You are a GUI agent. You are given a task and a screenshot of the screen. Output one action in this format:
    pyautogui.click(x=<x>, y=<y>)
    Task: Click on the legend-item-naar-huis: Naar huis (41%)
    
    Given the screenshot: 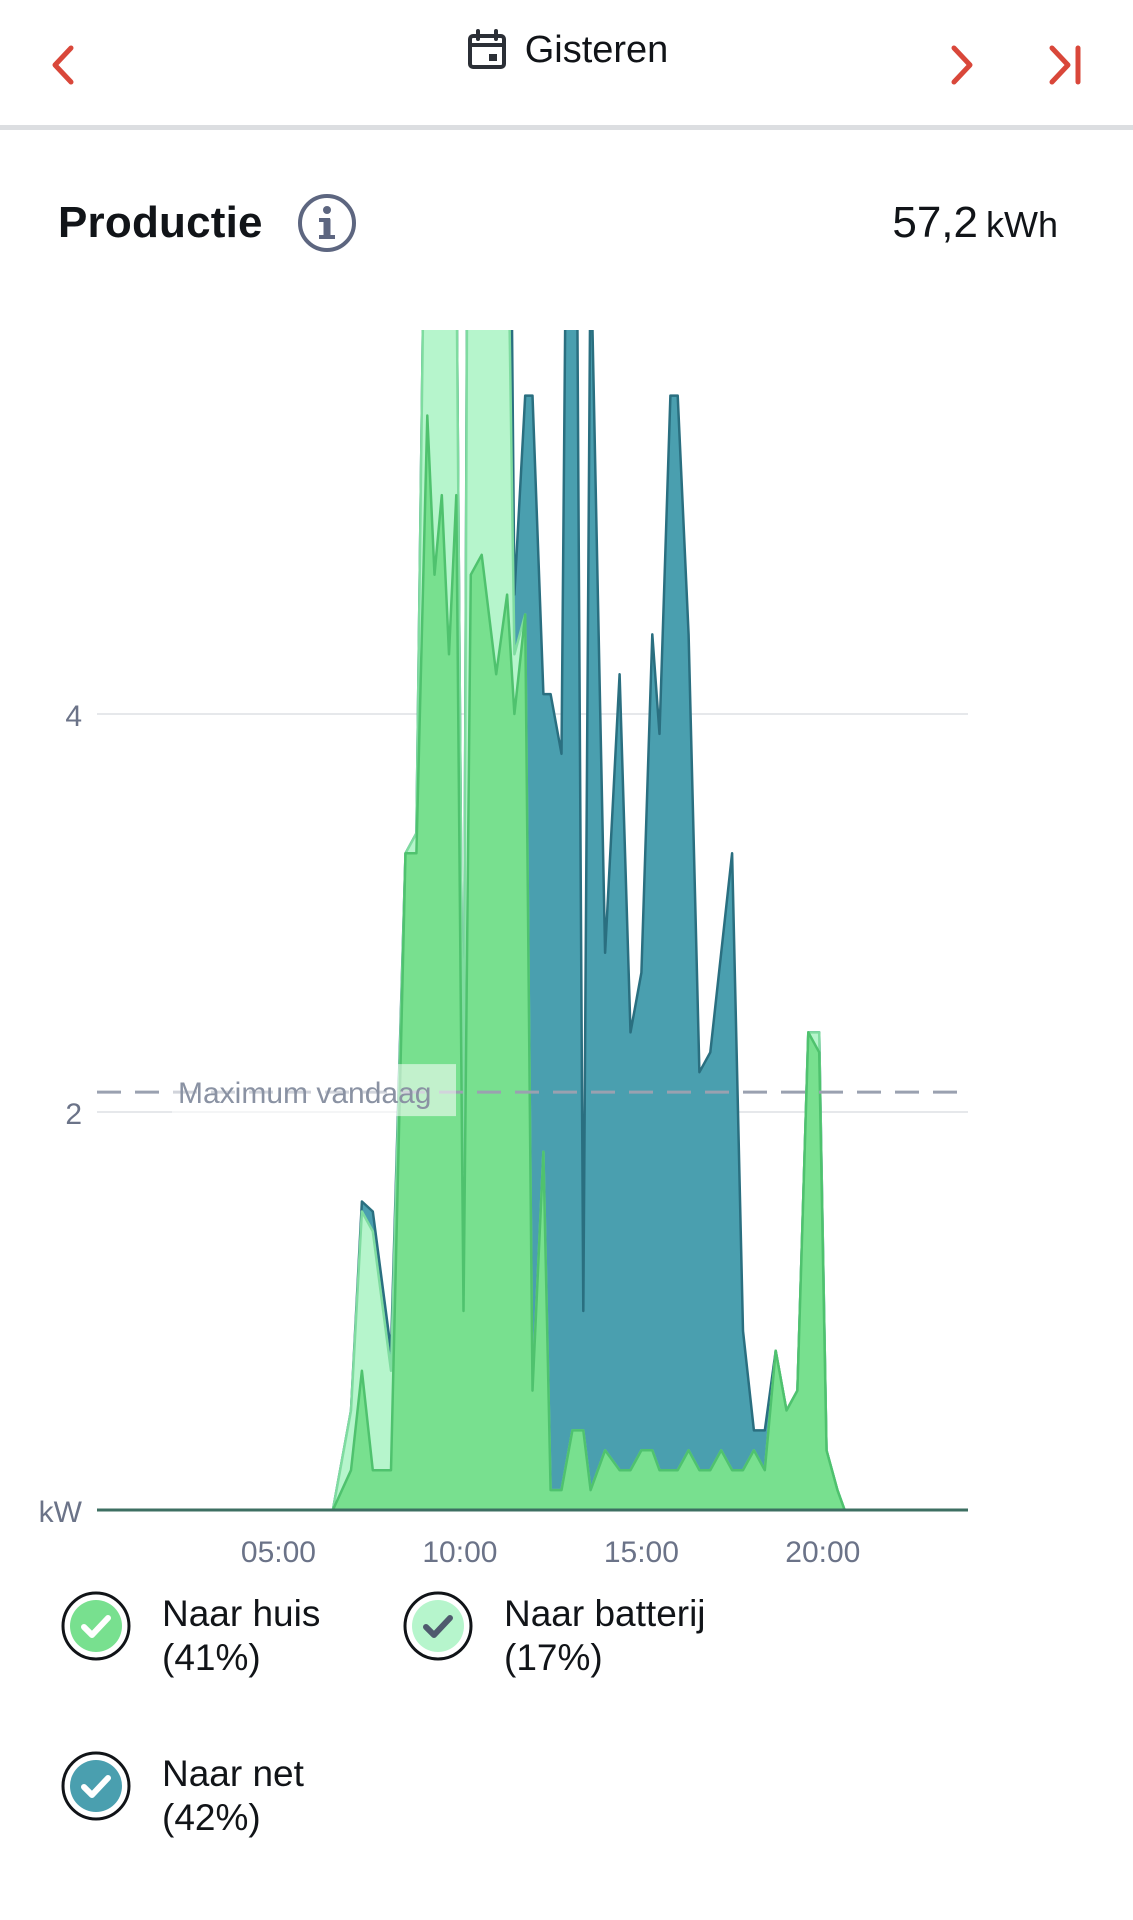 What is the action you would take?
    pyautogui.click(x=190, y=1635)
    